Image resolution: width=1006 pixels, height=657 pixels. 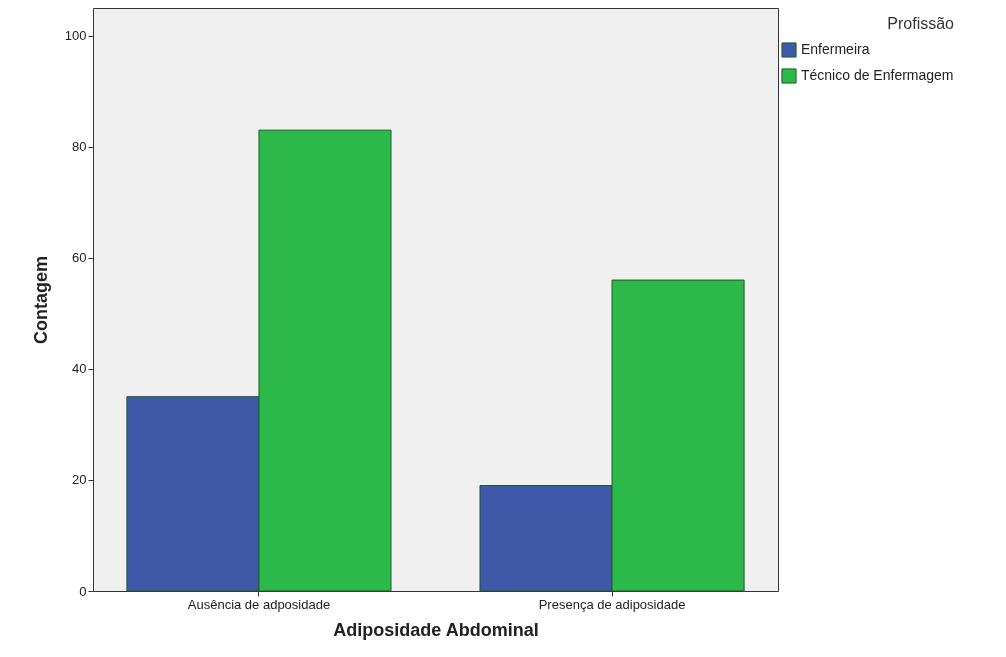 What do you see at coordinates (83, 591) in the screenshot?
I see `y-tick-label: 0` at bounding box center [83, 591].